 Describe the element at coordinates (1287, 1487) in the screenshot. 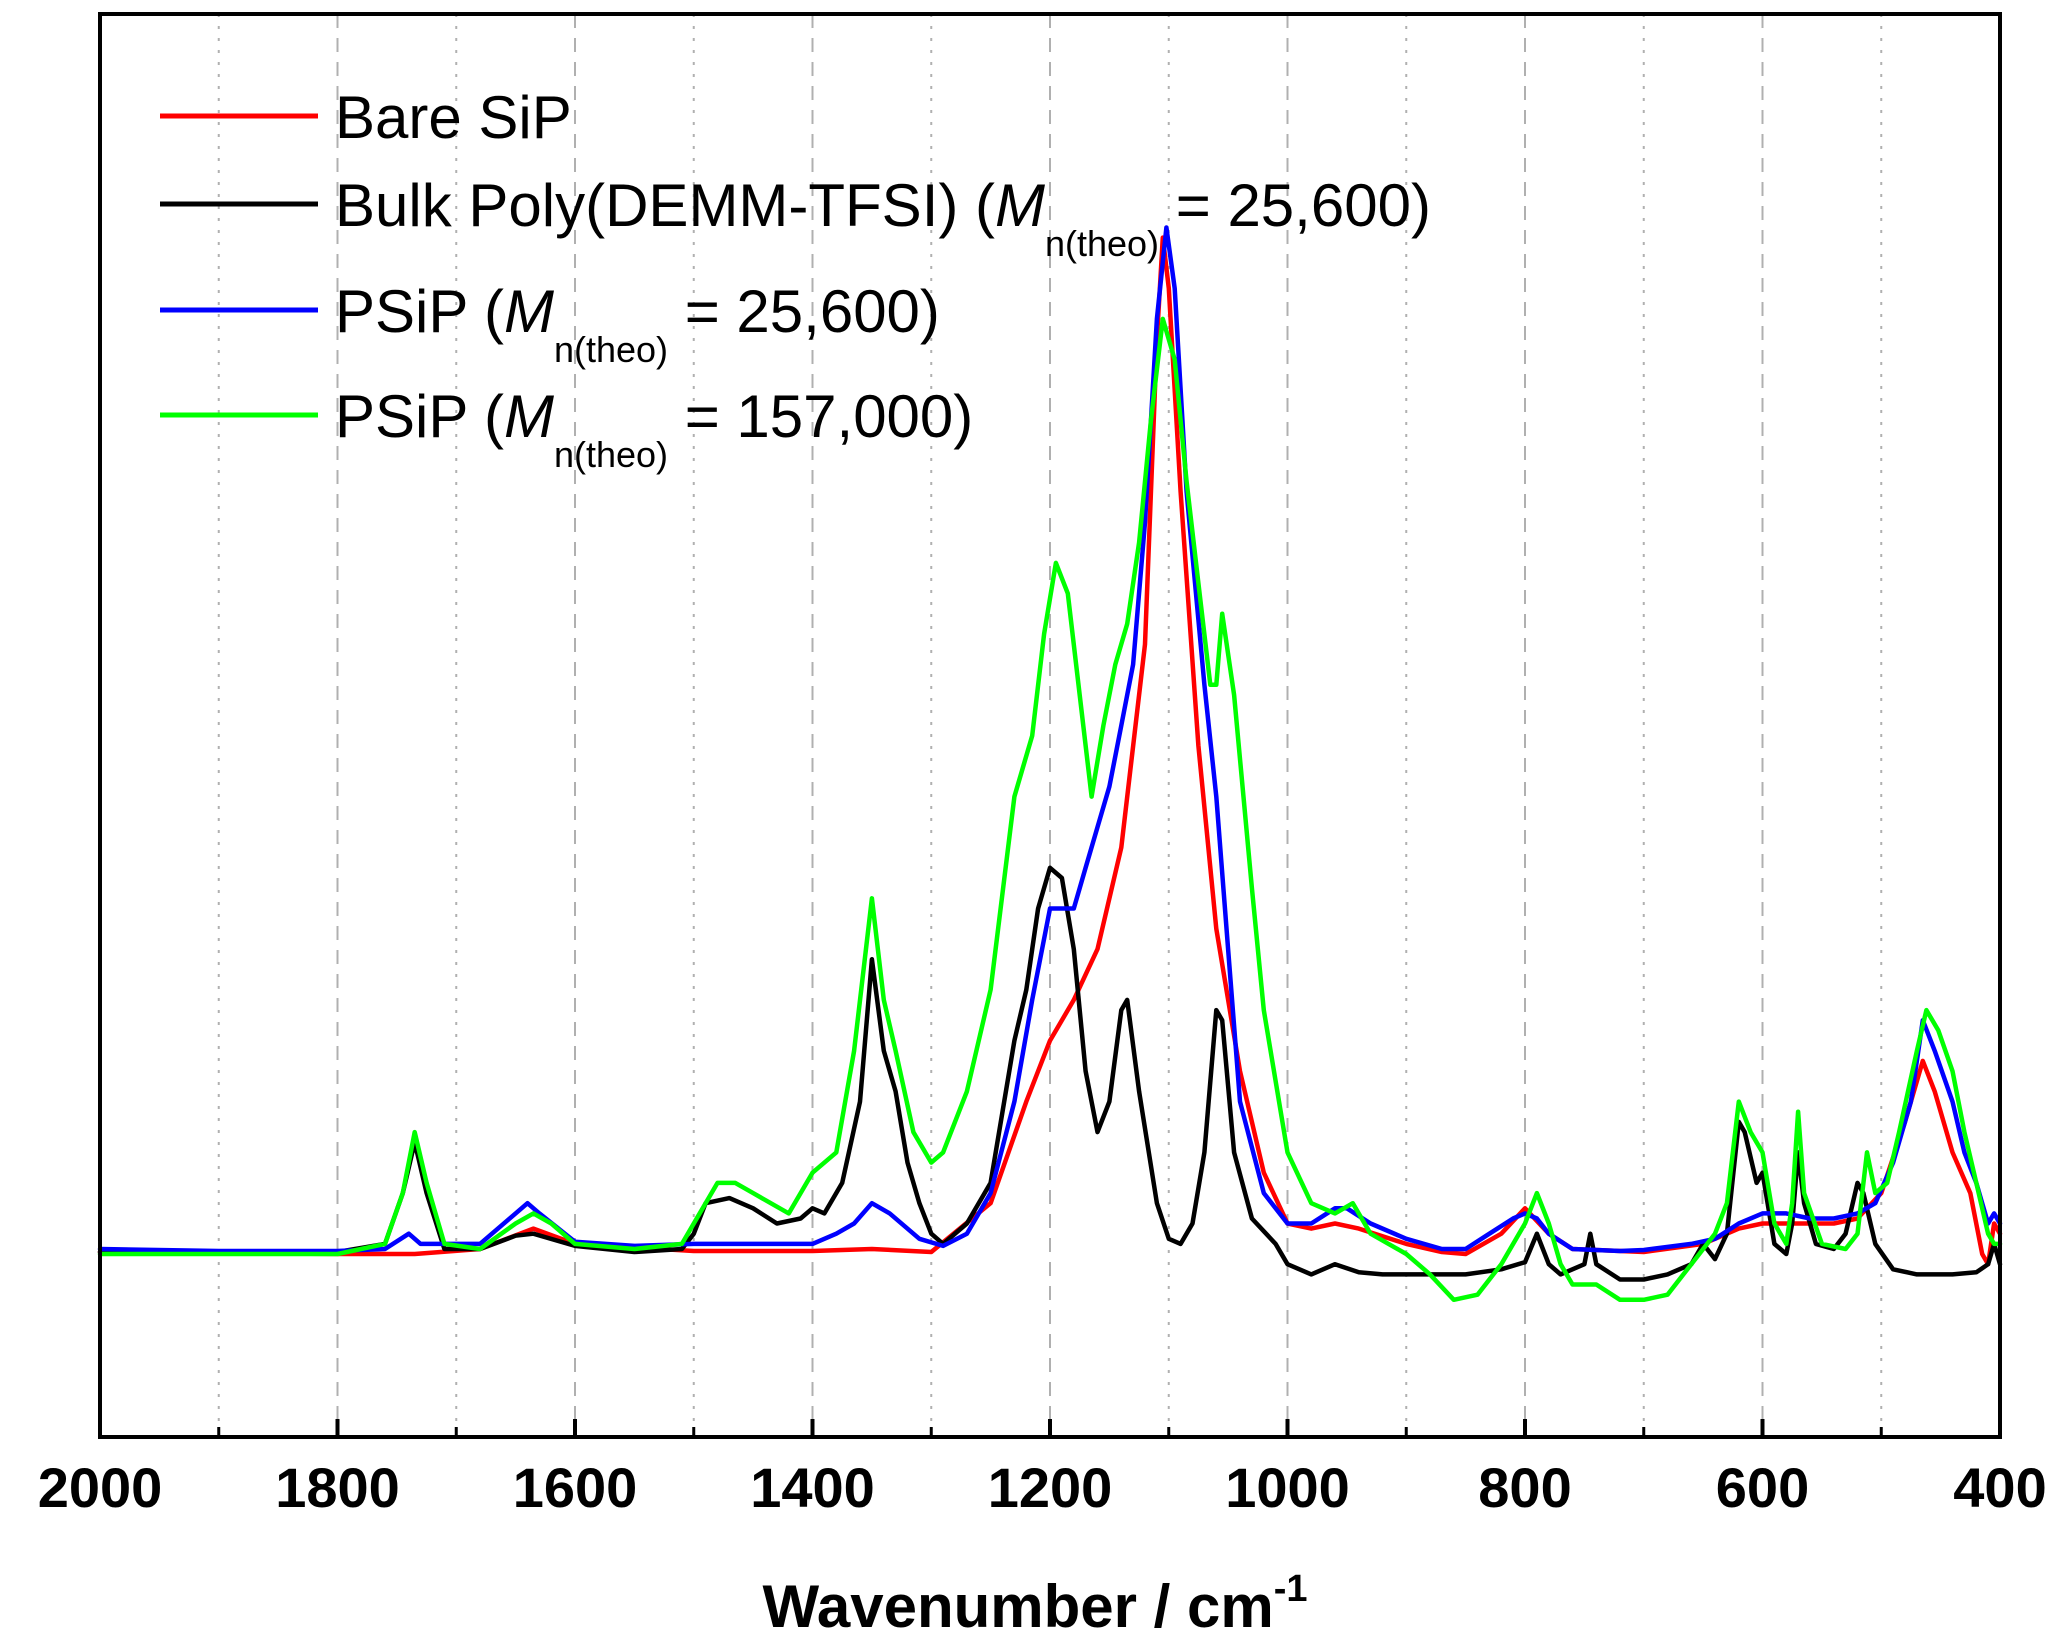

I see `x-tick-label-5: 1000` at that location.